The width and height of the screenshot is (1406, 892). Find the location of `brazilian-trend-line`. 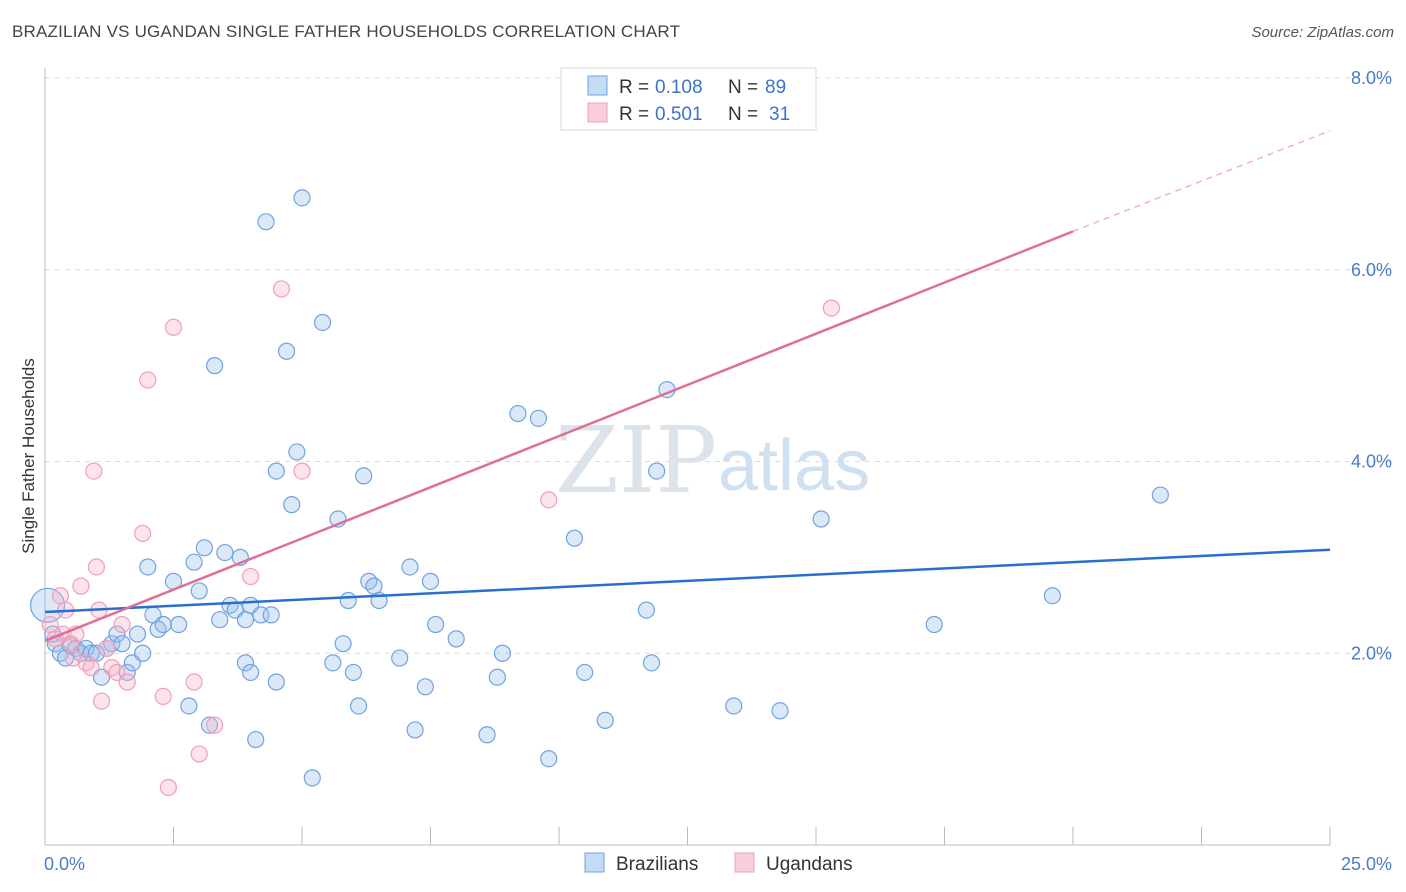

brazilian-trend-line is located at coordinates (687, 581).